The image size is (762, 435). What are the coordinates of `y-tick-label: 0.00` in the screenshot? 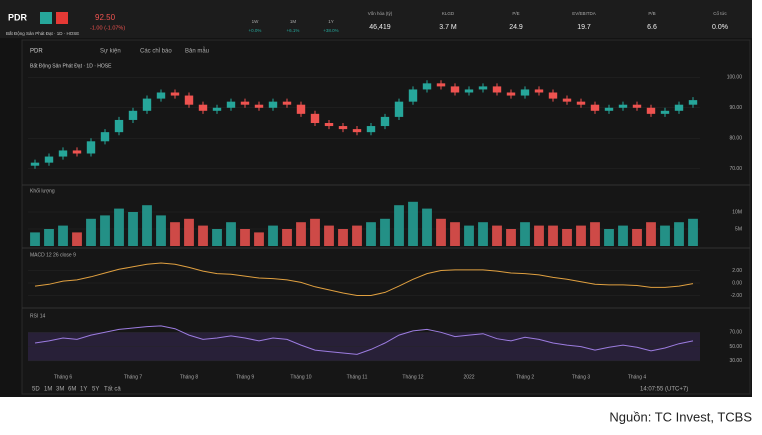 It's located at (737, 283).